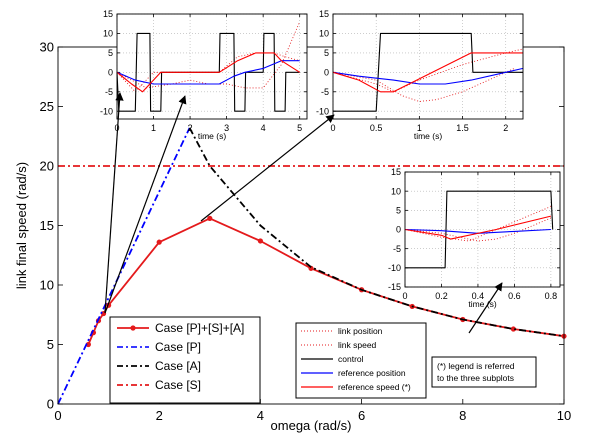 The image size is (597, 436). Describe the element at coordinates (376, 128) in the screenshot. I see `x-tick-label: 0.5` at that location.